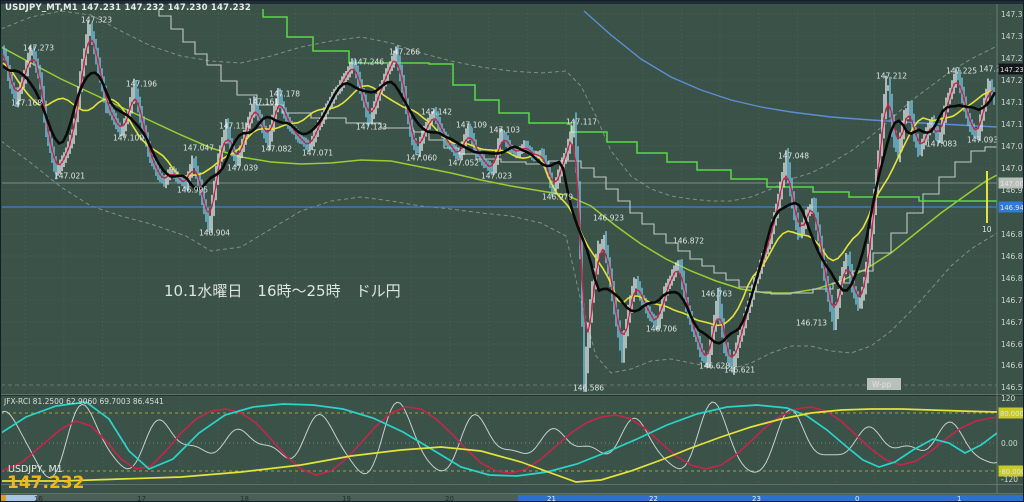  I want to click on time-axis: 16 17 18 19 20 21 22 23 0 1, so click(512, 497).